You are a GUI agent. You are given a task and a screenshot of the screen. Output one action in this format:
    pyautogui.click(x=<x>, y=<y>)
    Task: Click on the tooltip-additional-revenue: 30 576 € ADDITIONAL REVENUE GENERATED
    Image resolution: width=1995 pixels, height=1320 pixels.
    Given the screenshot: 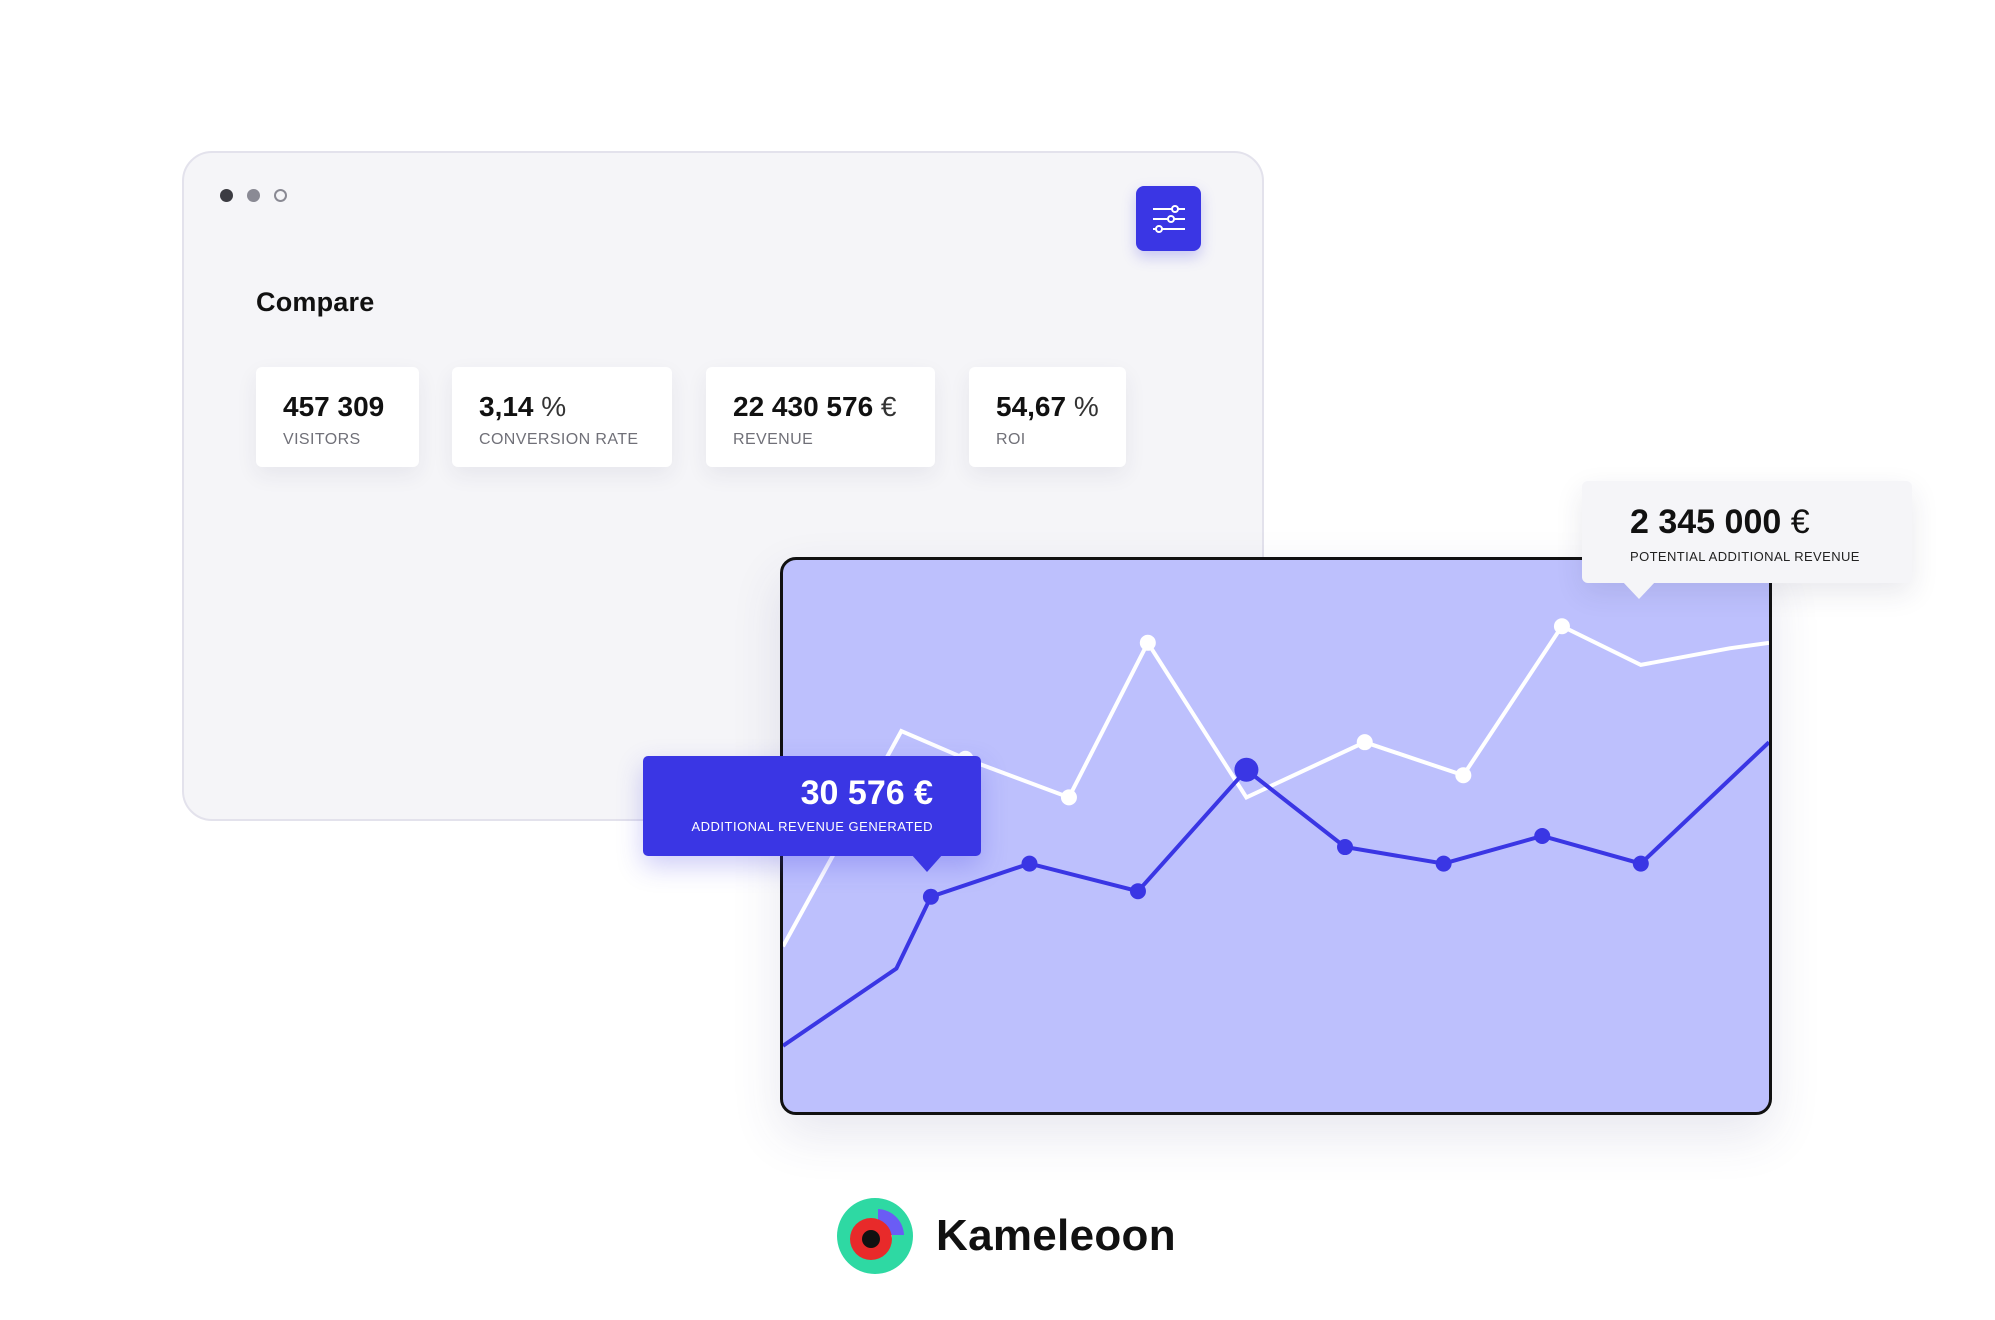 What is the action you would take?
    pyautogui.click(x=812, y=814)
    